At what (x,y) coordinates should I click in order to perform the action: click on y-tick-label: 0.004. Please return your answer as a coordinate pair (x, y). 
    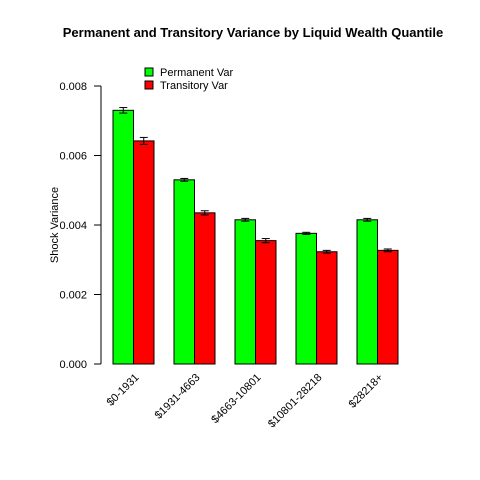
    Looking at the image, I should click on (73, 226).